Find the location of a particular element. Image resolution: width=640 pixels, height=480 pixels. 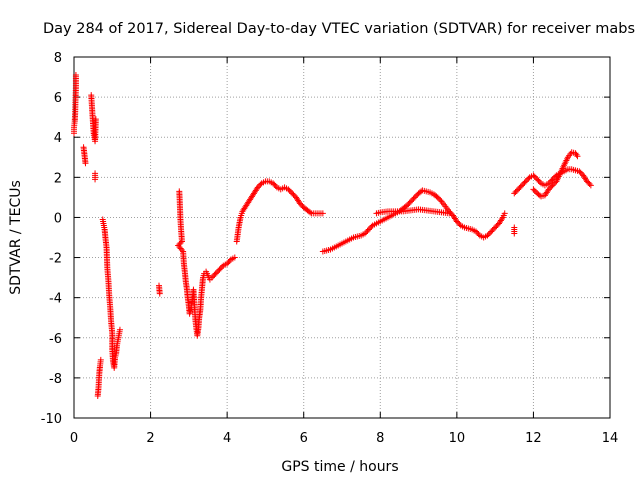

y-tick-label: -10 is located at coordinates (51, 419).